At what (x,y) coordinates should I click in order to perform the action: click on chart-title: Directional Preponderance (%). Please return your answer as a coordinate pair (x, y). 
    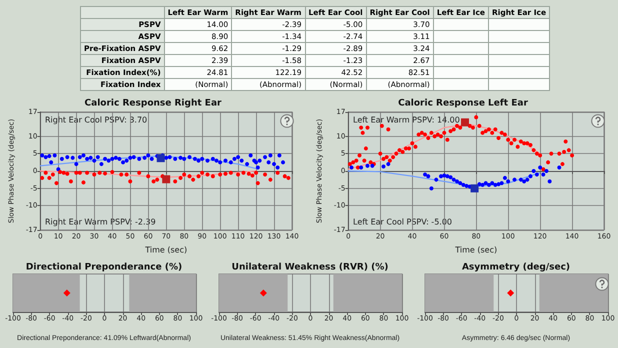
    Looking at the image, I should click on (104, 267).